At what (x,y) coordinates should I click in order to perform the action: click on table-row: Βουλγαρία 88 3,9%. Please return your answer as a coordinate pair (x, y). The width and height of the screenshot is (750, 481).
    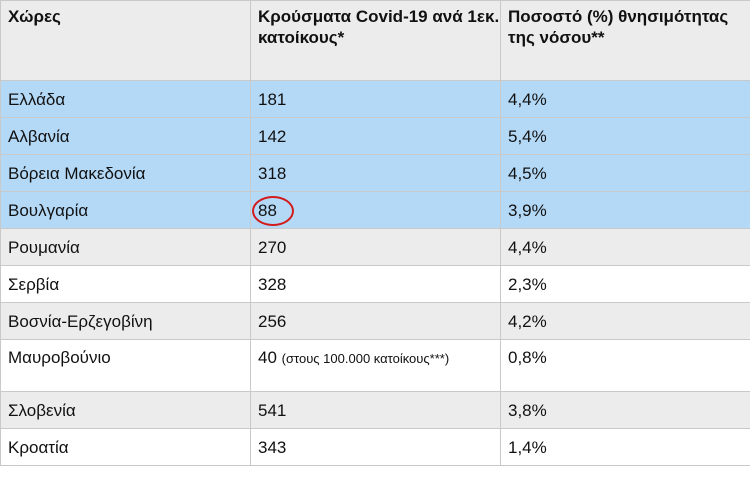
    Looking at the image, I should click on (375, 210).